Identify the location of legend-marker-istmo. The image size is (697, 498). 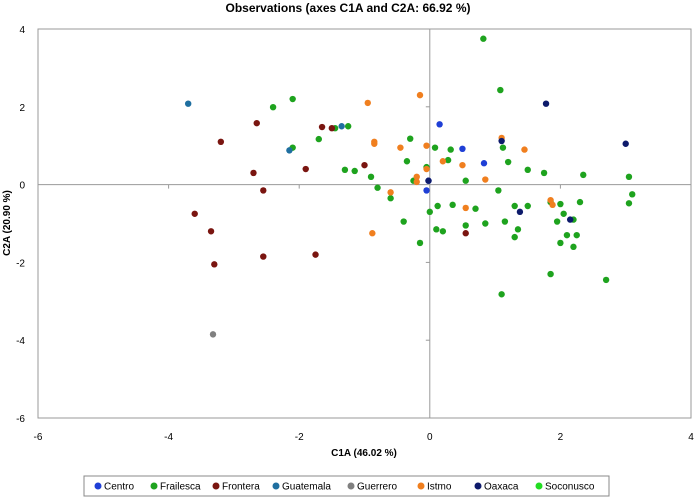
(421, 486).